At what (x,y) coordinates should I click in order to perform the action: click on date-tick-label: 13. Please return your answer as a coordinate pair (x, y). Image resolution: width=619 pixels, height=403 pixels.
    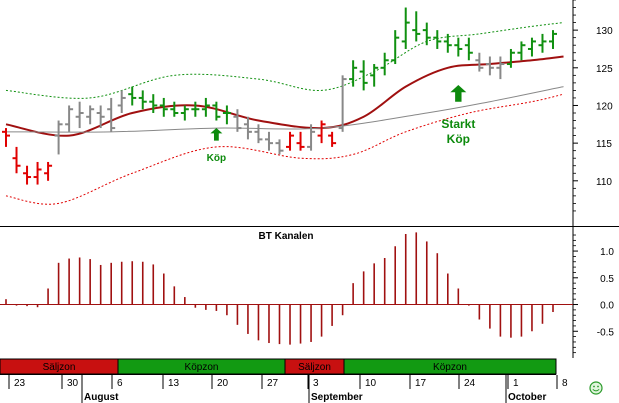
    Looking at the image, I should click on (174, 383).